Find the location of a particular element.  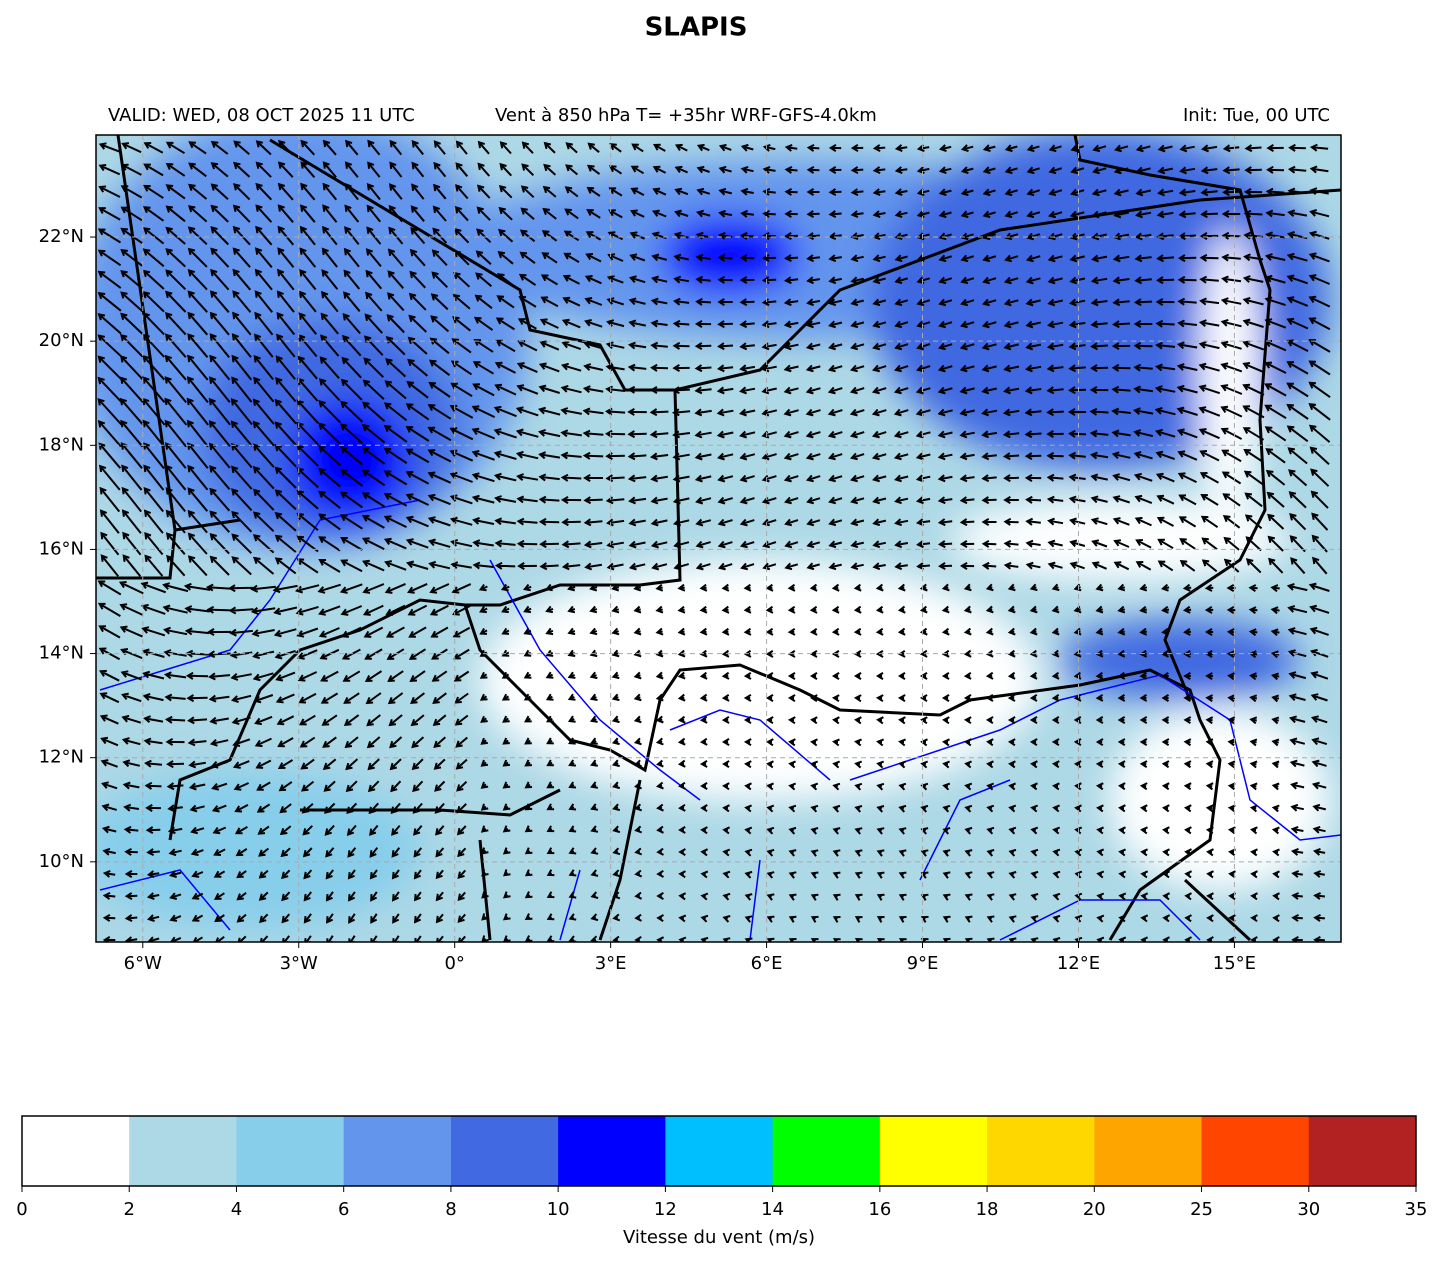

colorbar-tick-label: 4 is located at coordinates (236, 1209).